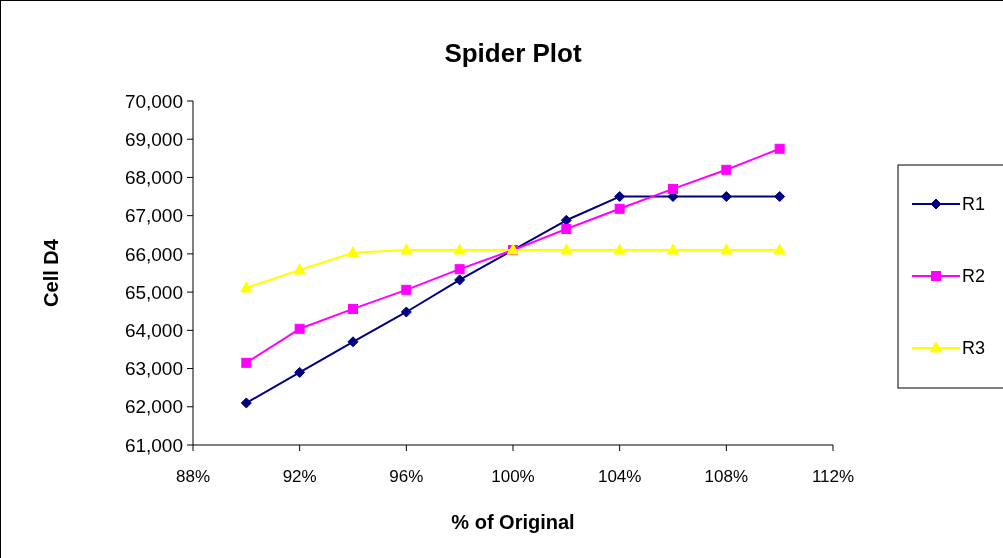  Describe the element at coordinates (153, 139) in the screenshot. I see `y-tick-label: 69,000` at that location.